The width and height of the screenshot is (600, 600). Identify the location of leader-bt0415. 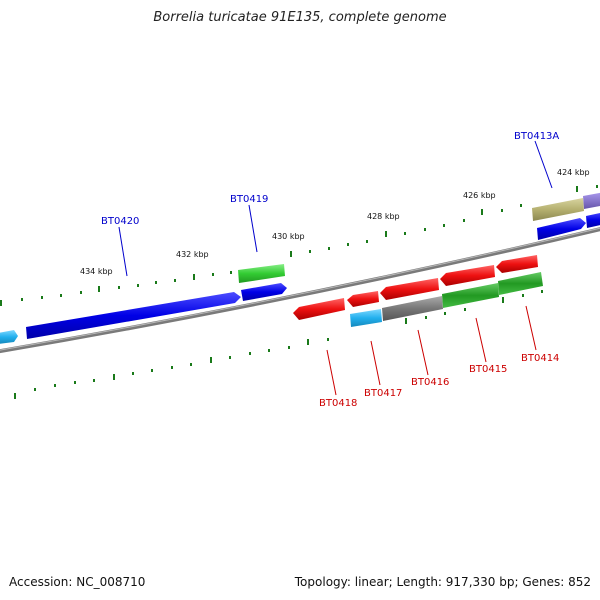
(481, 340).